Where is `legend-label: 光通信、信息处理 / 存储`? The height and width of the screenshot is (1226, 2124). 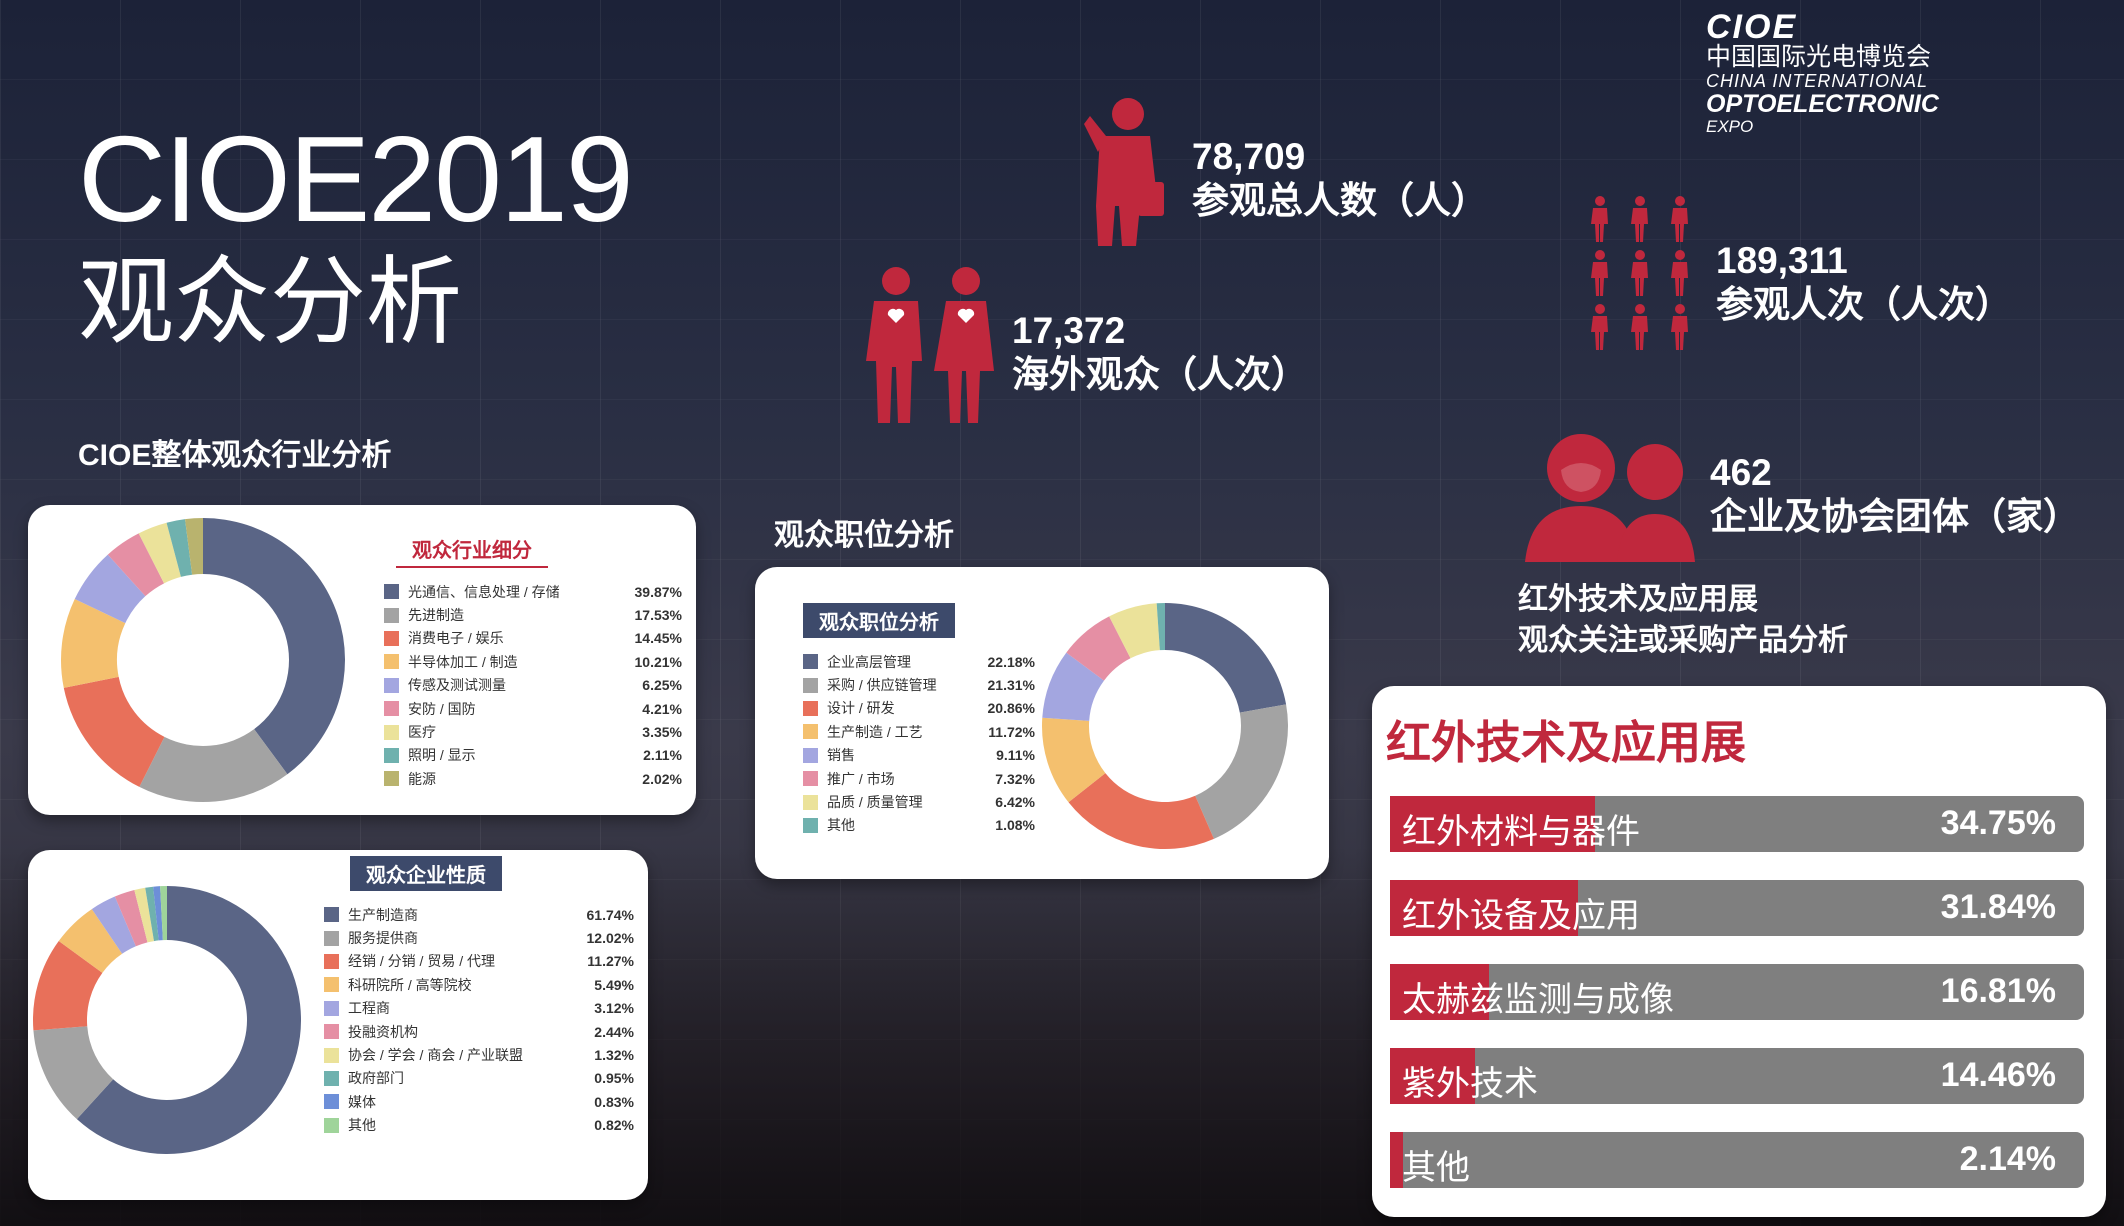 legend-label: 光通信、信息处理 / 存储 is located at coordinates (484, 591).